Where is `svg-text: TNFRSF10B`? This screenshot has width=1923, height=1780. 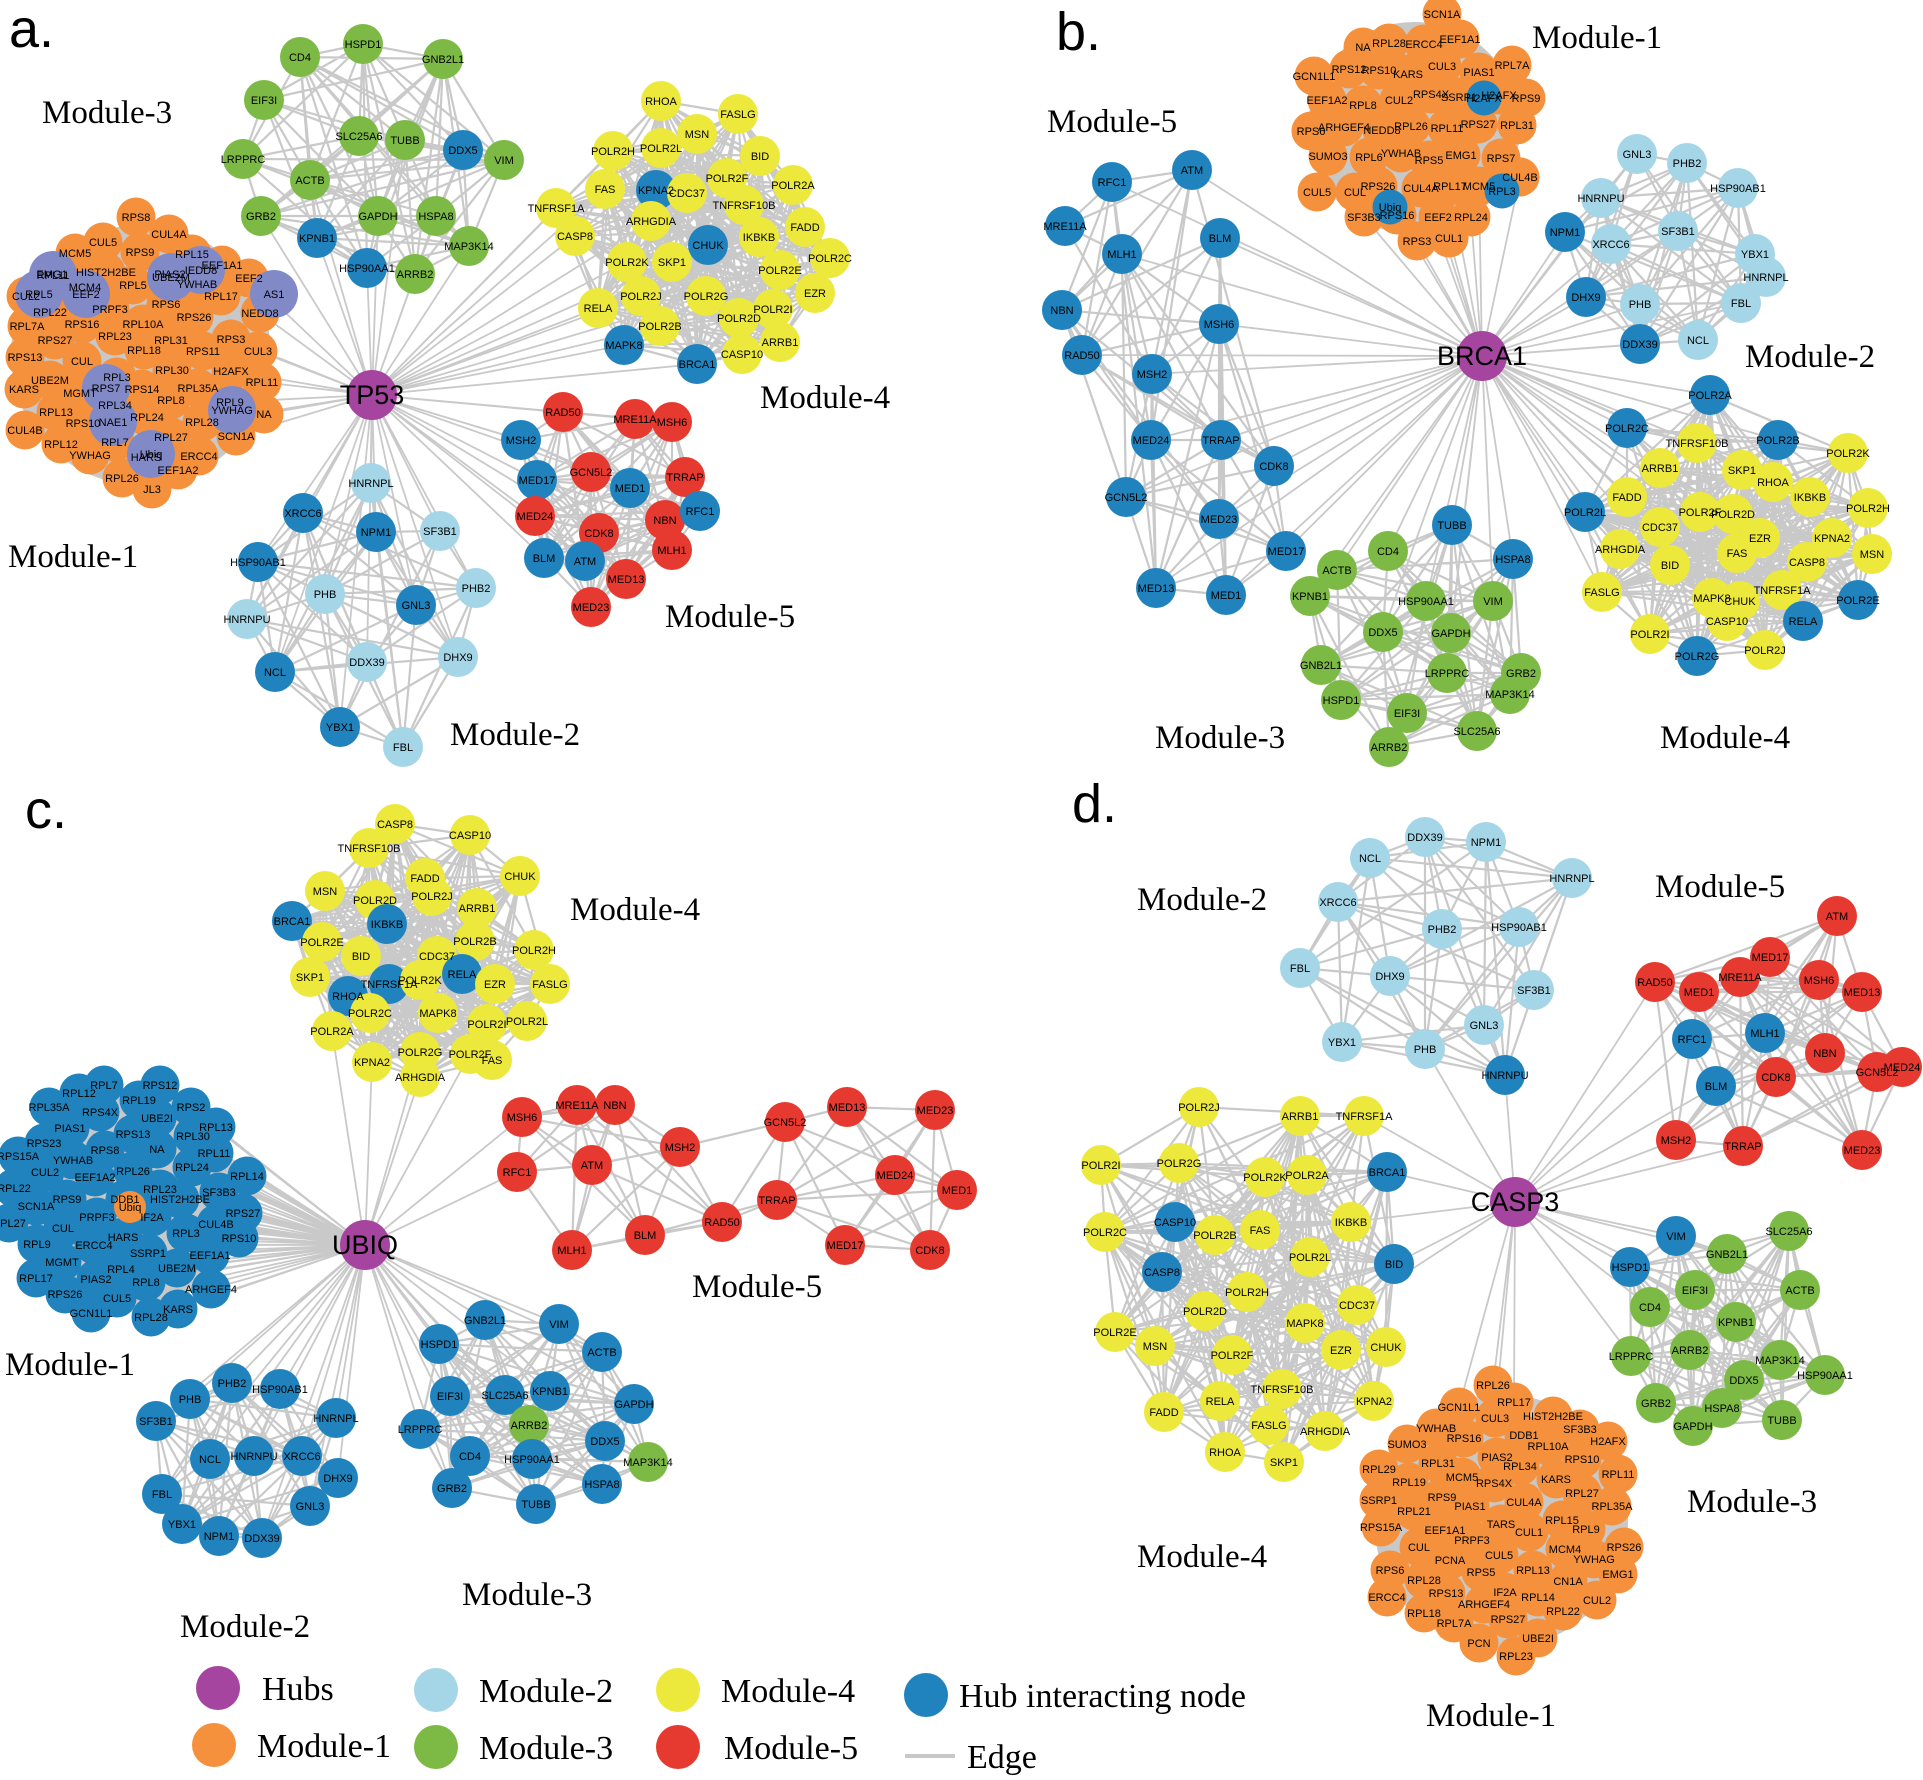 svg-text: TNFRSF10B is located at coordinates (369, 849).